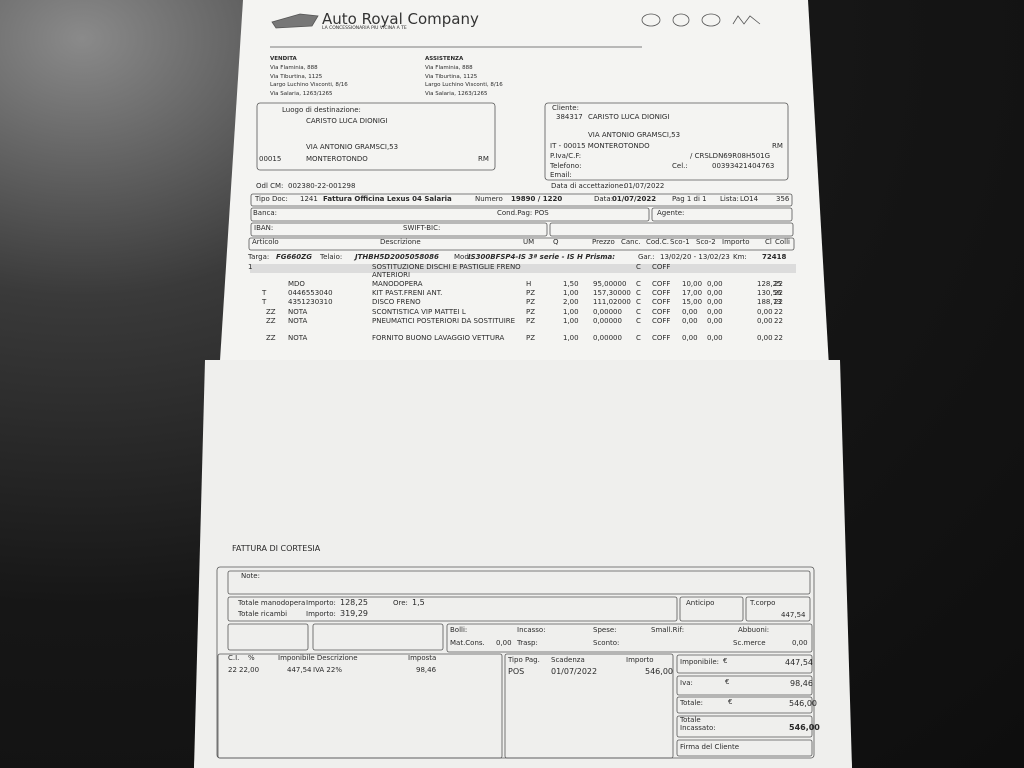  What do you see at coordinates (407, 293) in the screenshot?
I see `desc: KIT PAST.FRENI ANT.` at bounding box center [407, 293].